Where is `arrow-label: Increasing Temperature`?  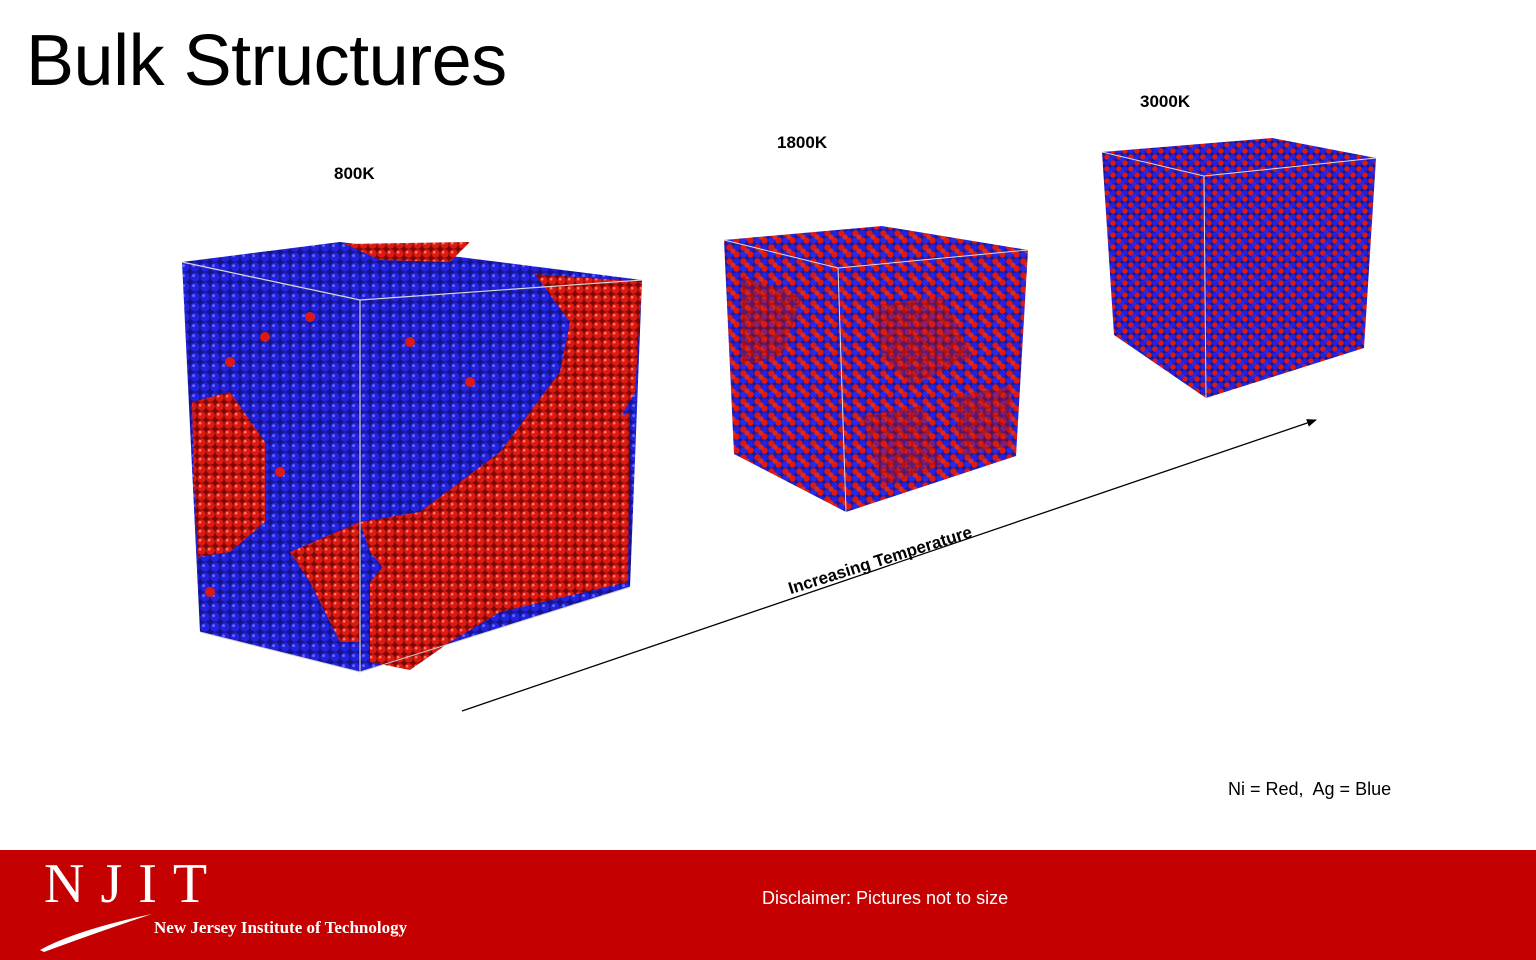
arrow-label: Increasing Temperature is located at coordinates (880, 560).